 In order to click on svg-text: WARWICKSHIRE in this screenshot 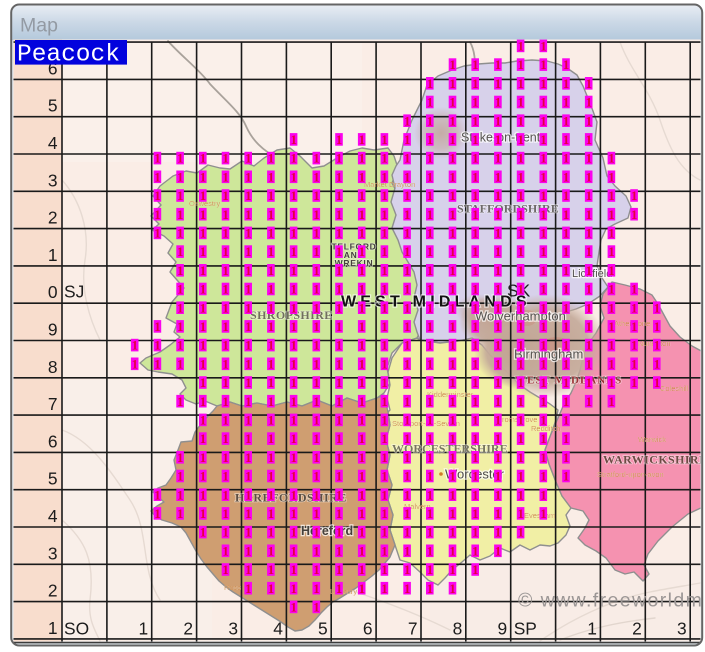, I will do `click(654, 460)`.